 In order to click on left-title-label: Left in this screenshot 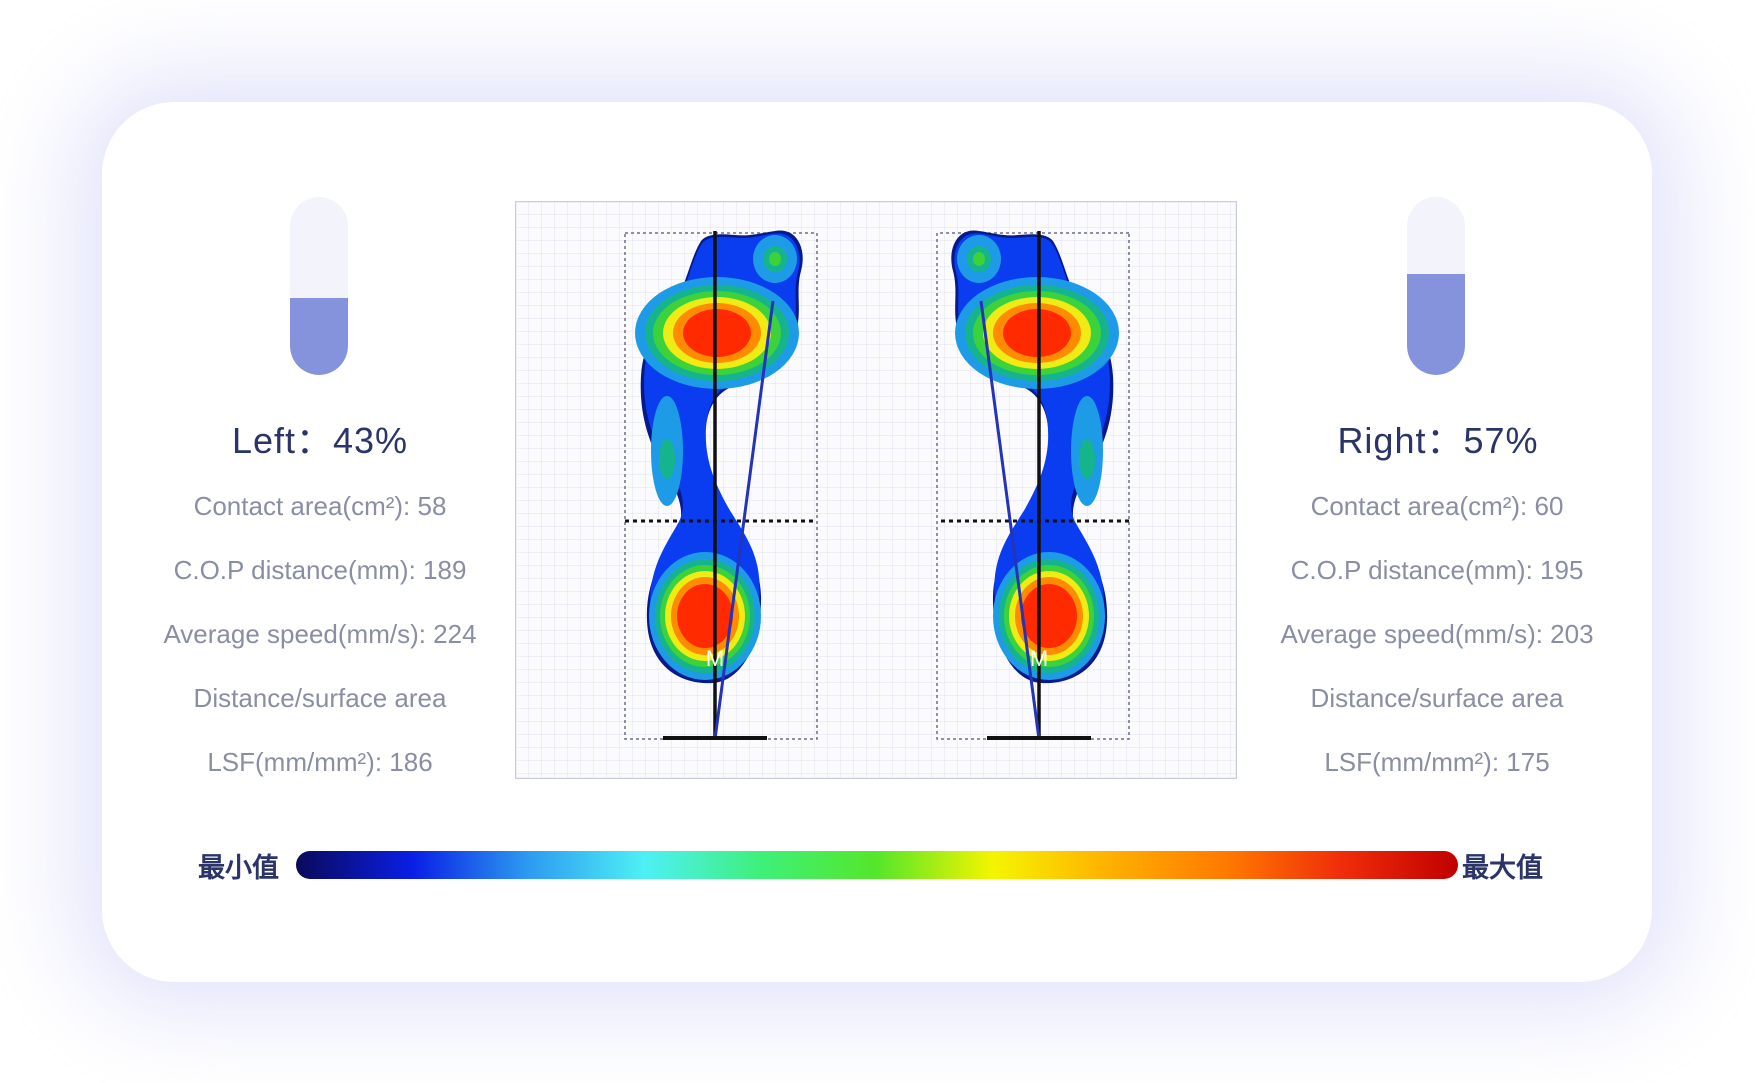, I will do `click(263, 440)`.